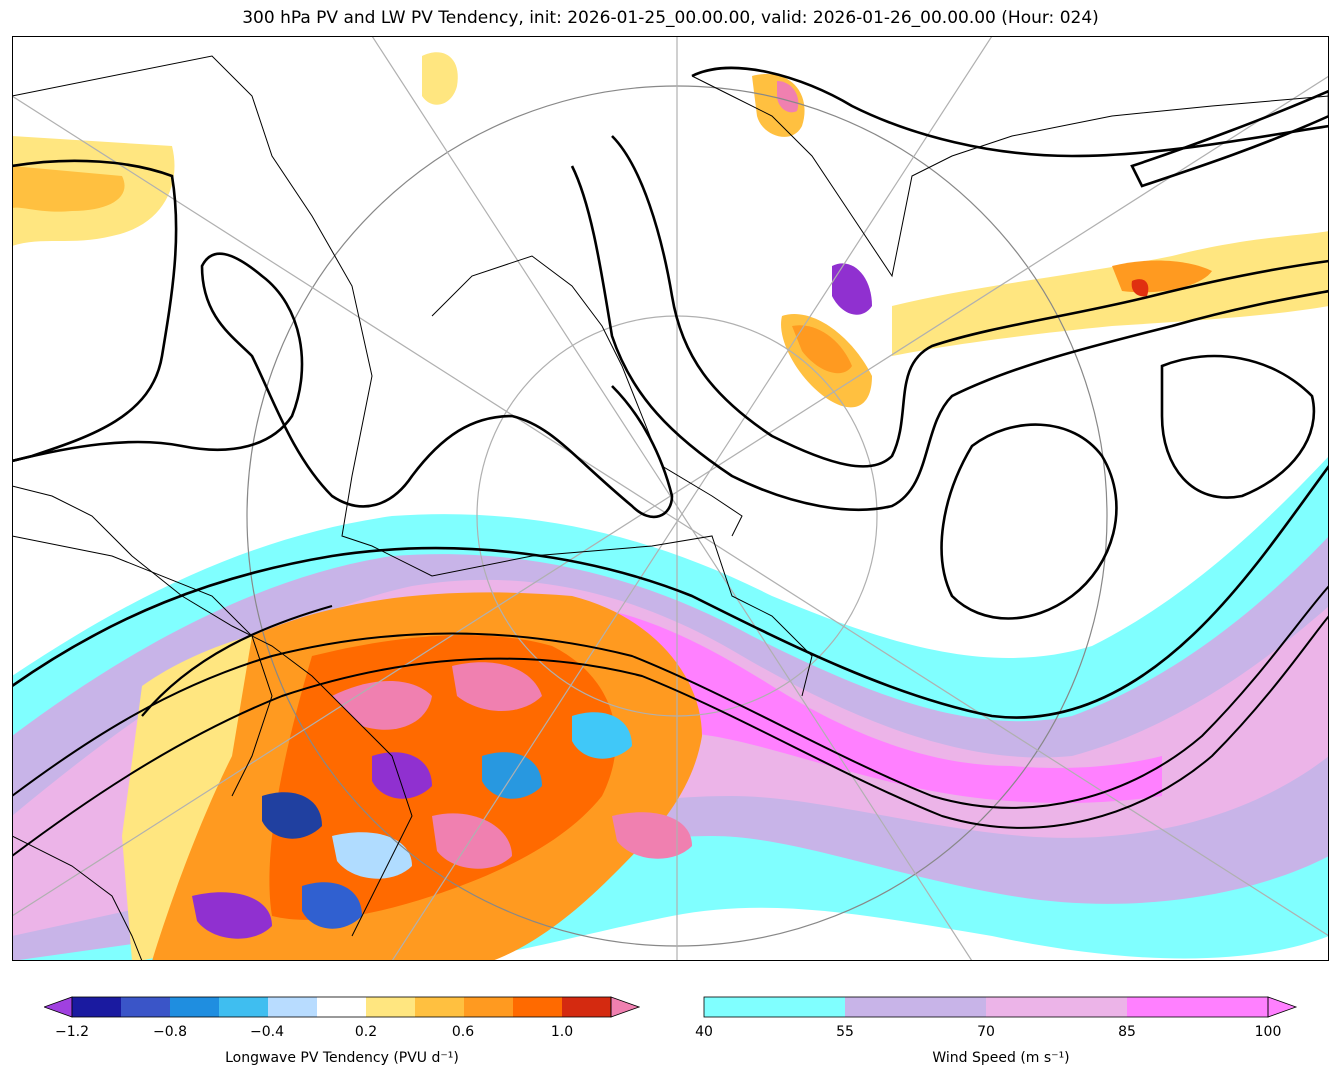 Image resolution: width=1341 pixels, height=1084 pixels. I want to click on pv-tick-5: 0.6, so click(463, 1032).